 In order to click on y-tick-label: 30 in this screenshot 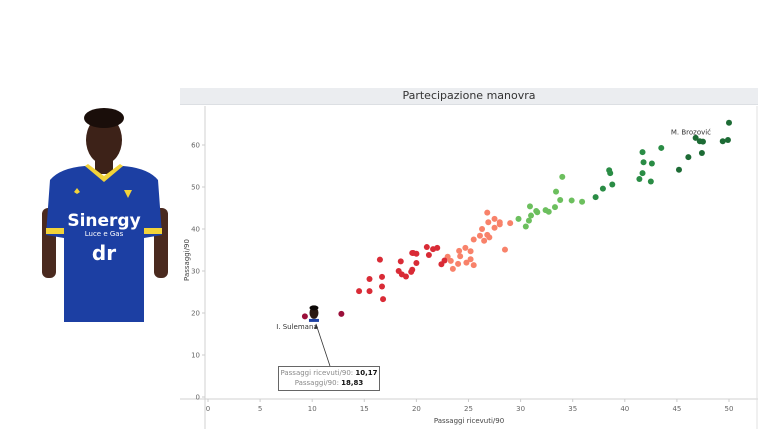, I will do `click(195, 272)`.